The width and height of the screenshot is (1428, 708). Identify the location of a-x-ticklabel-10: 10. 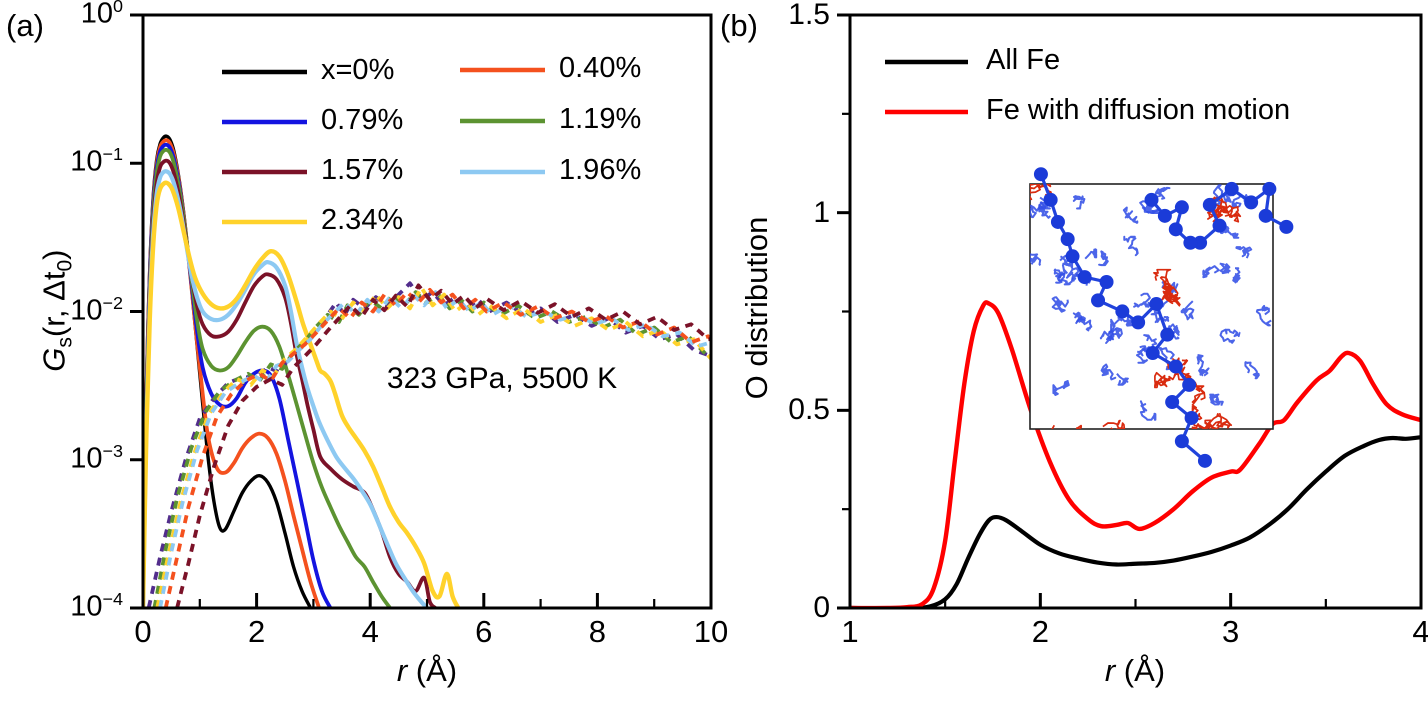
(711, 631).